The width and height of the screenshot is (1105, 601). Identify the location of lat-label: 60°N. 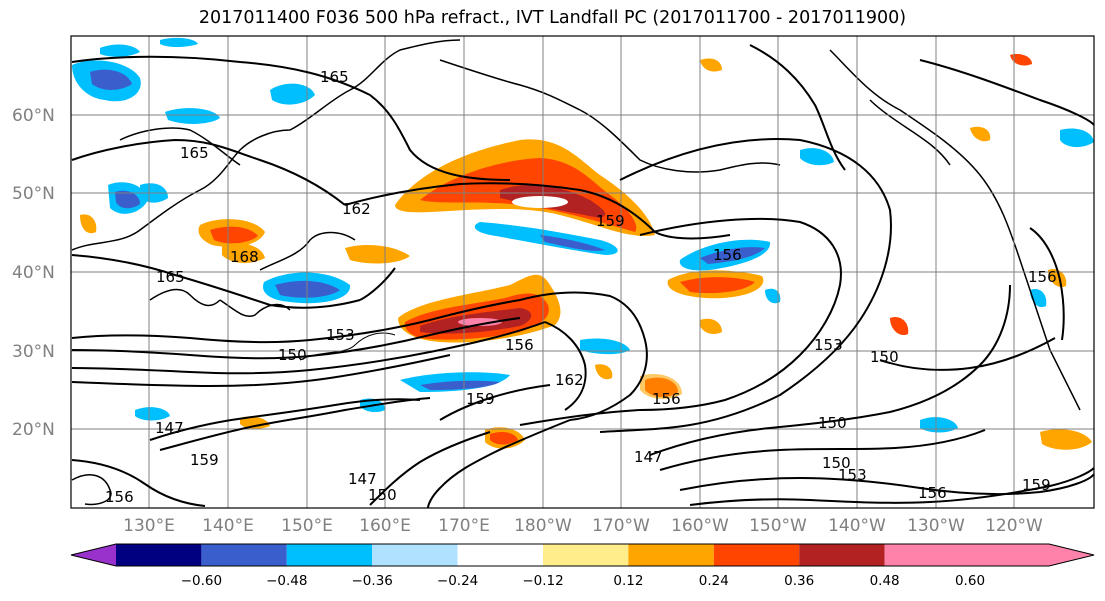
(33, 116).